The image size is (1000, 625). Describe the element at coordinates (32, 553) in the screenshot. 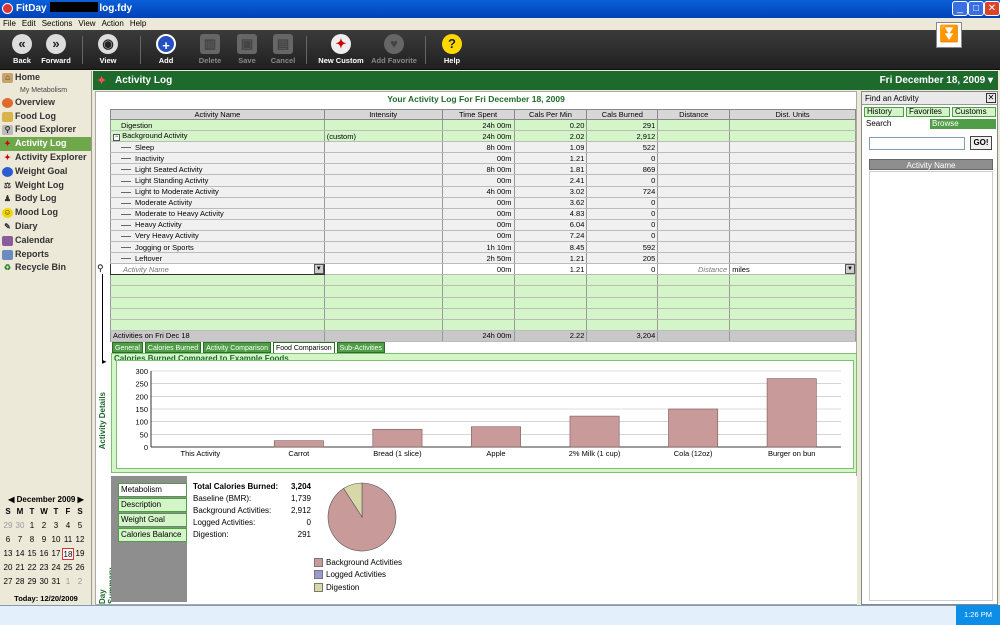

I see `calendar-day: 15` at that location.